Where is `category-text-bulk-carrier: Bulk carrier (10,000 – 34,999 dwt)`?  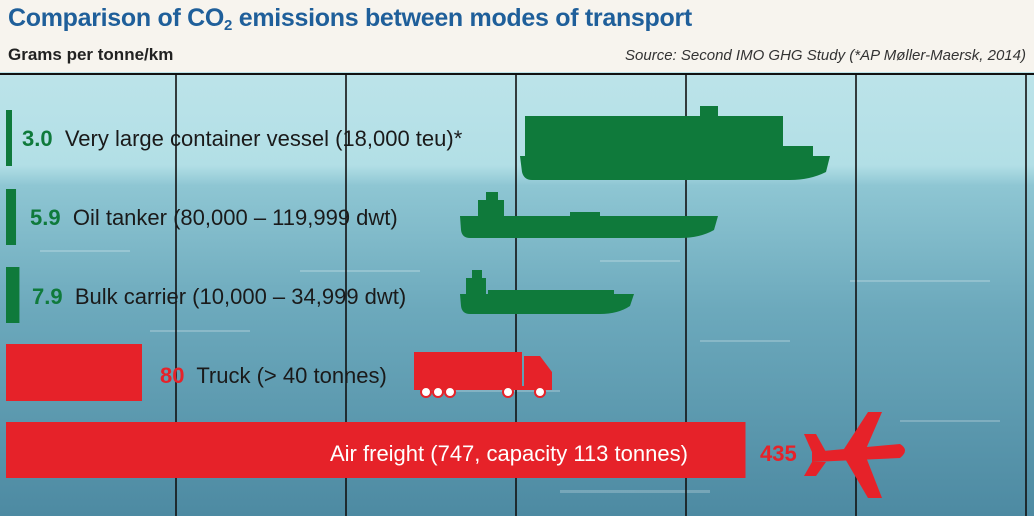
category-text-bulk-carrier: Bulk carrier (10,000 – 34,999 dwt) is located at coordinates (240, 296).